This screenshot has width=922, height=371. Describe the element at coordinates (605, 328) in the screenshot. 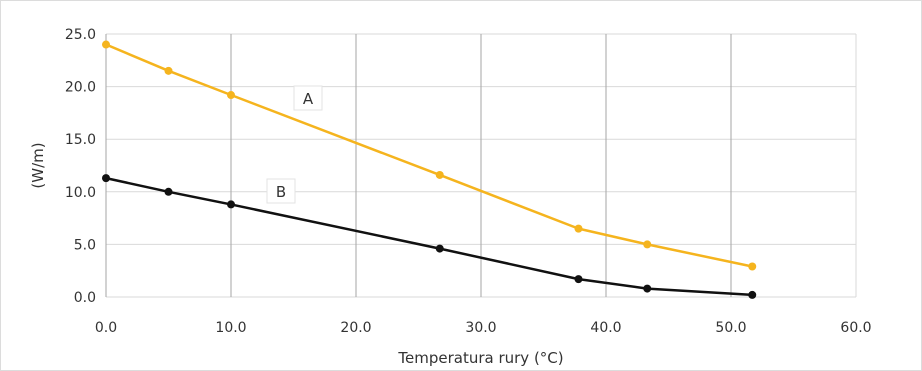

I see `x-tick-label: 40.0` at that location.